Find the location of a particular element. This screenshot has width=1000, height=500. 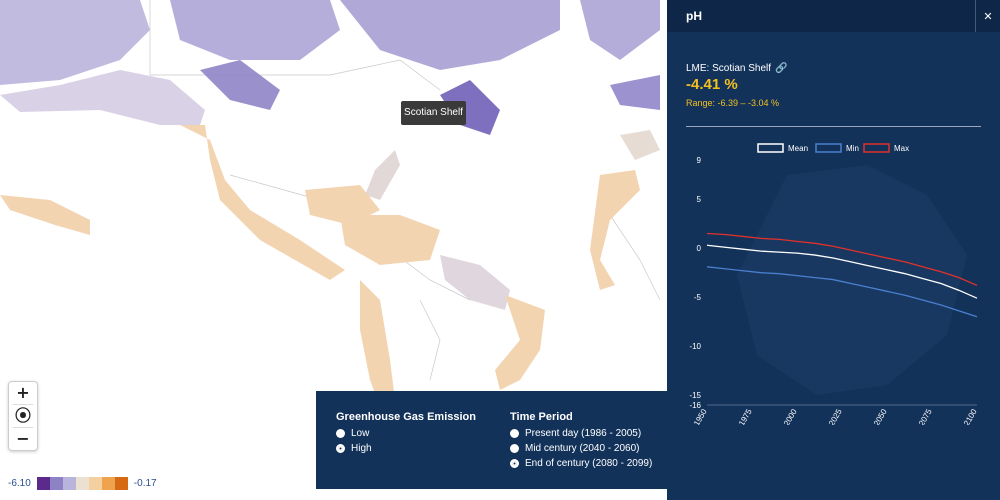

period-mid-label: Mid century (2040 - 2060) is located at coordinates (582, 448).